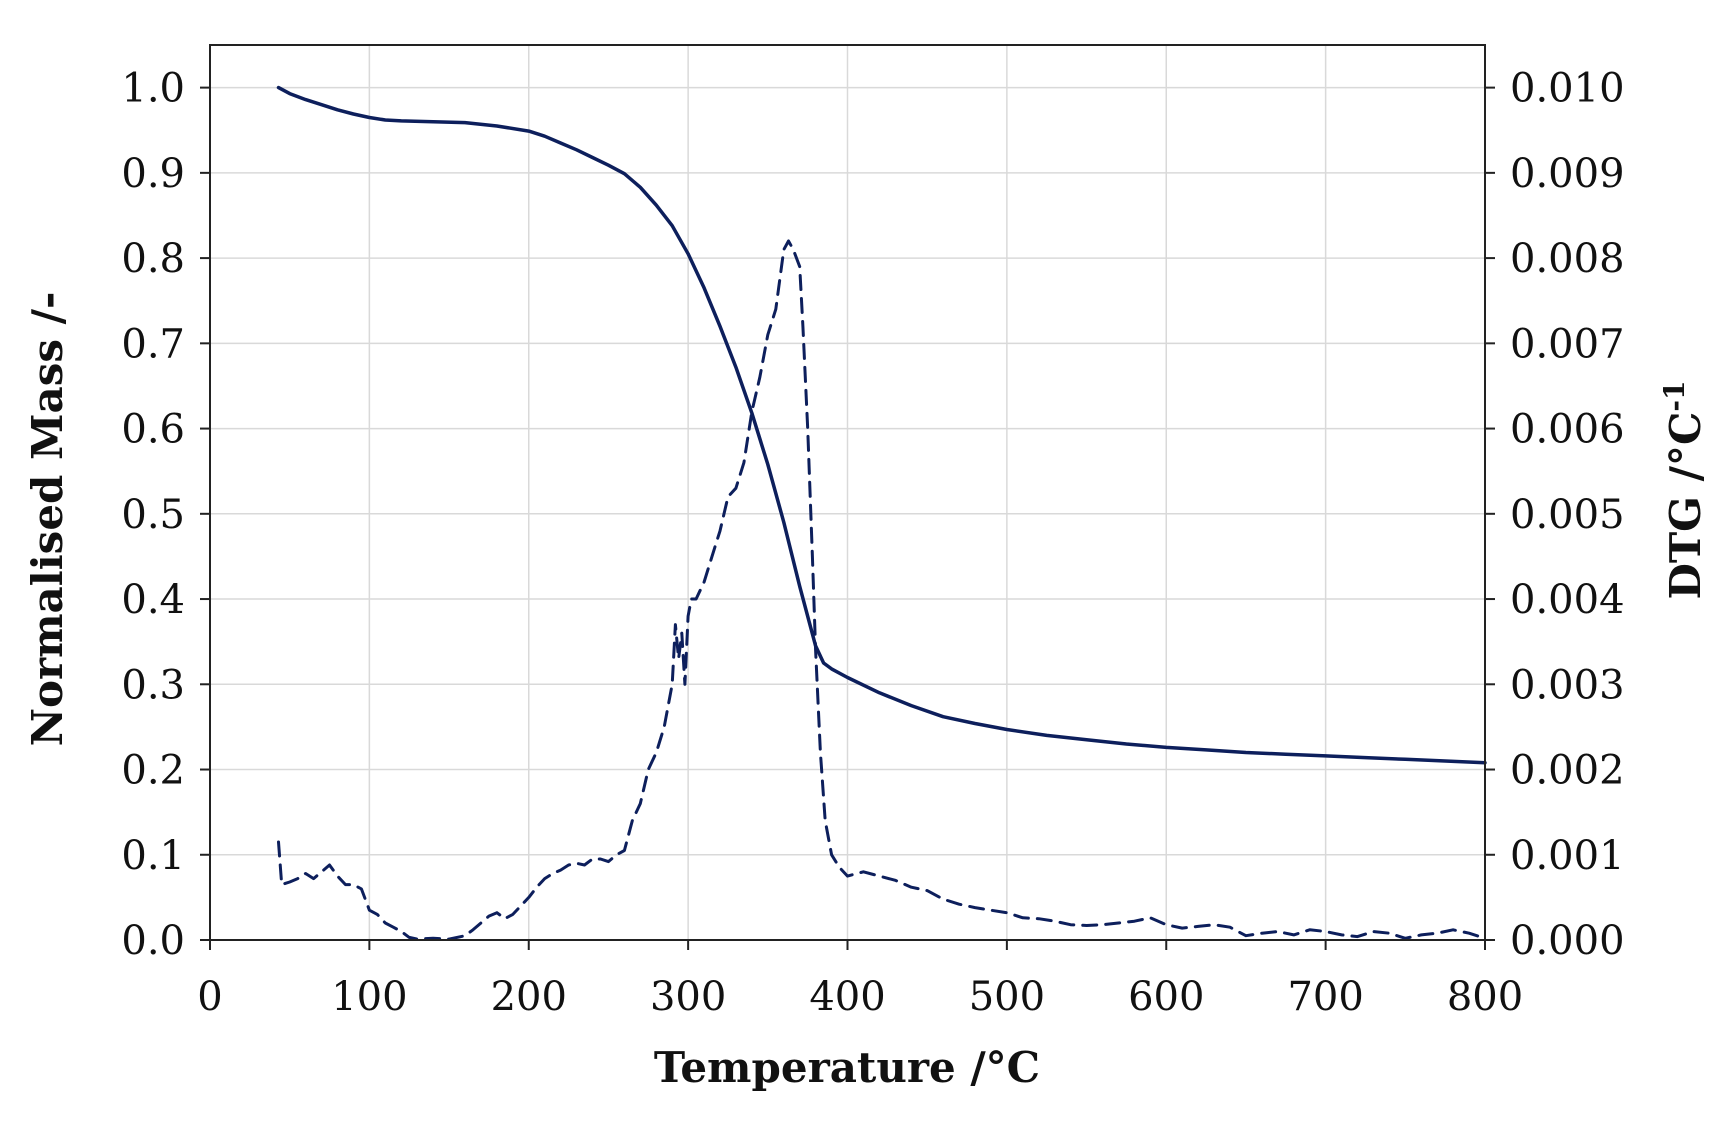 Image resolution: width=1728 pixels, height=1129 pixels. What do you see at coordinates (529, 997) in the screenshot?
I see `x-tick-label: 200` at bounding box center [529, 997].